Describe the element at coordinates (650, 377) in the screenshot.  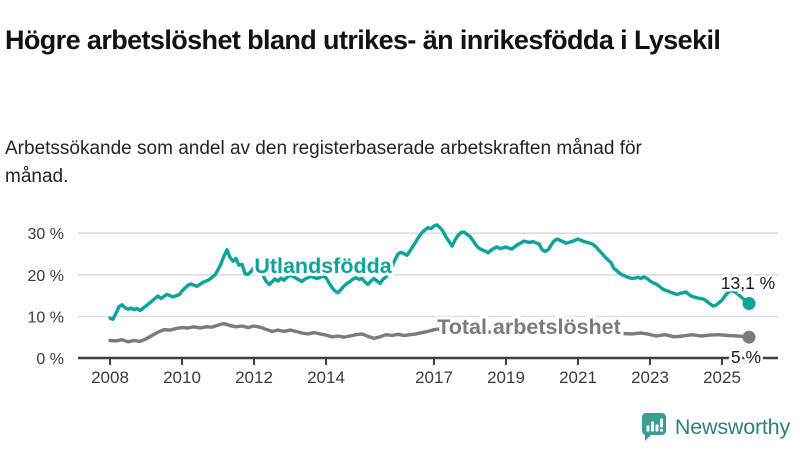
I see `x-tick-label-2023: 2023` at that location.